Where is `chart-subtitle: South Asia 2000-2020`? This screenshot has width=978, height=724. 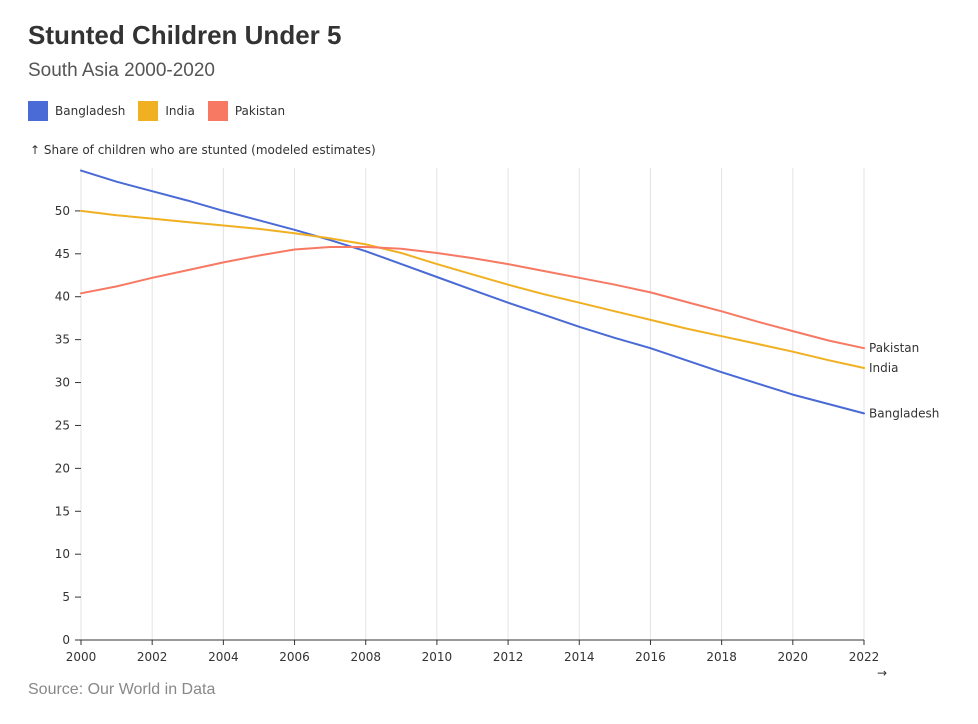
chart-subtitle: South Asia 2000-2020 is located at coordinates (121, 70).